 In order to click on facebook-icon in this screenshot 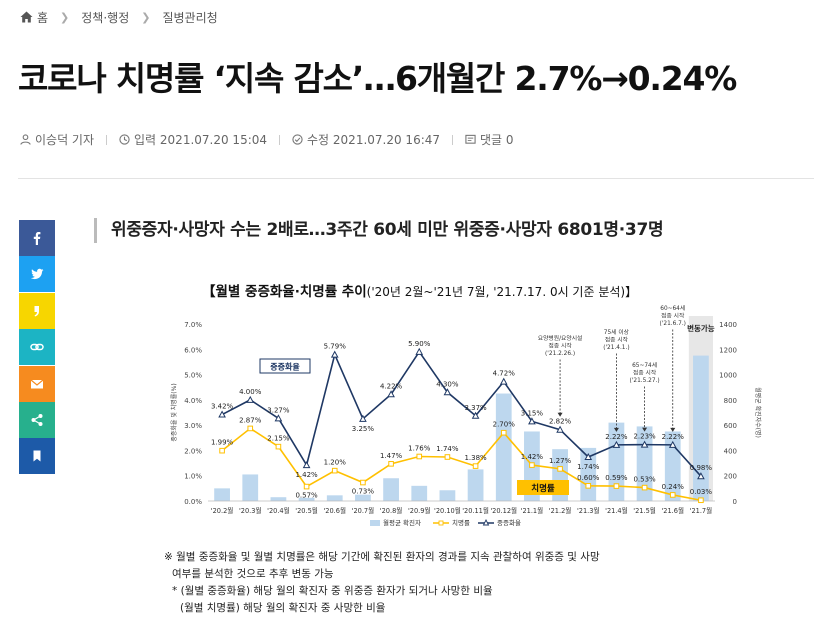, I will do `click(37, 238)`.